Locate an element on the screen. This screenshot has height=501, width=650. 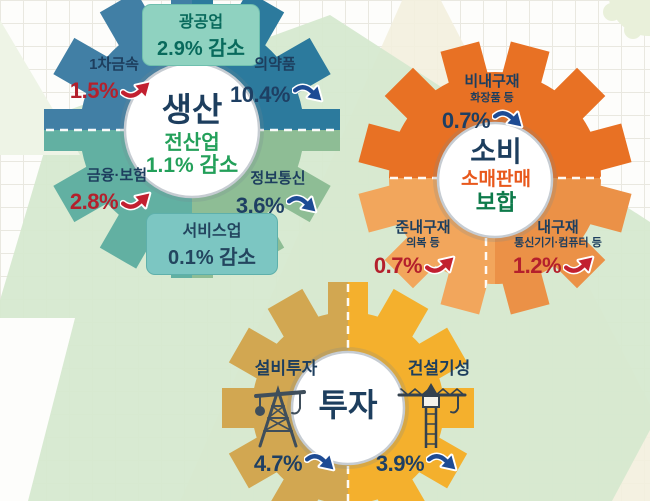
construction-label: 건설기성 is located at coordinates (439, 368).